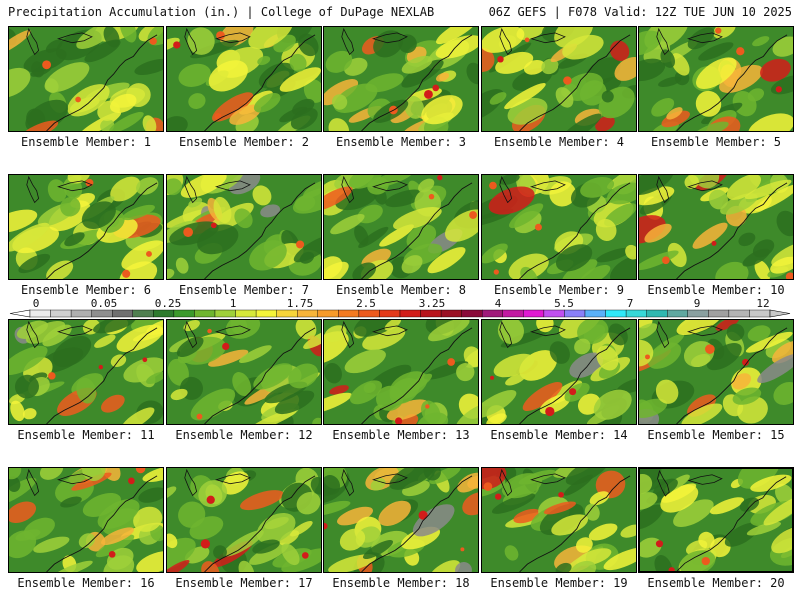 The width and height of the screenshot is (800, 600). Describe the element at coordinates (716, 142) in the screenshot. I see `ensemble-member-label: Ensemble Member: 5` at that location.